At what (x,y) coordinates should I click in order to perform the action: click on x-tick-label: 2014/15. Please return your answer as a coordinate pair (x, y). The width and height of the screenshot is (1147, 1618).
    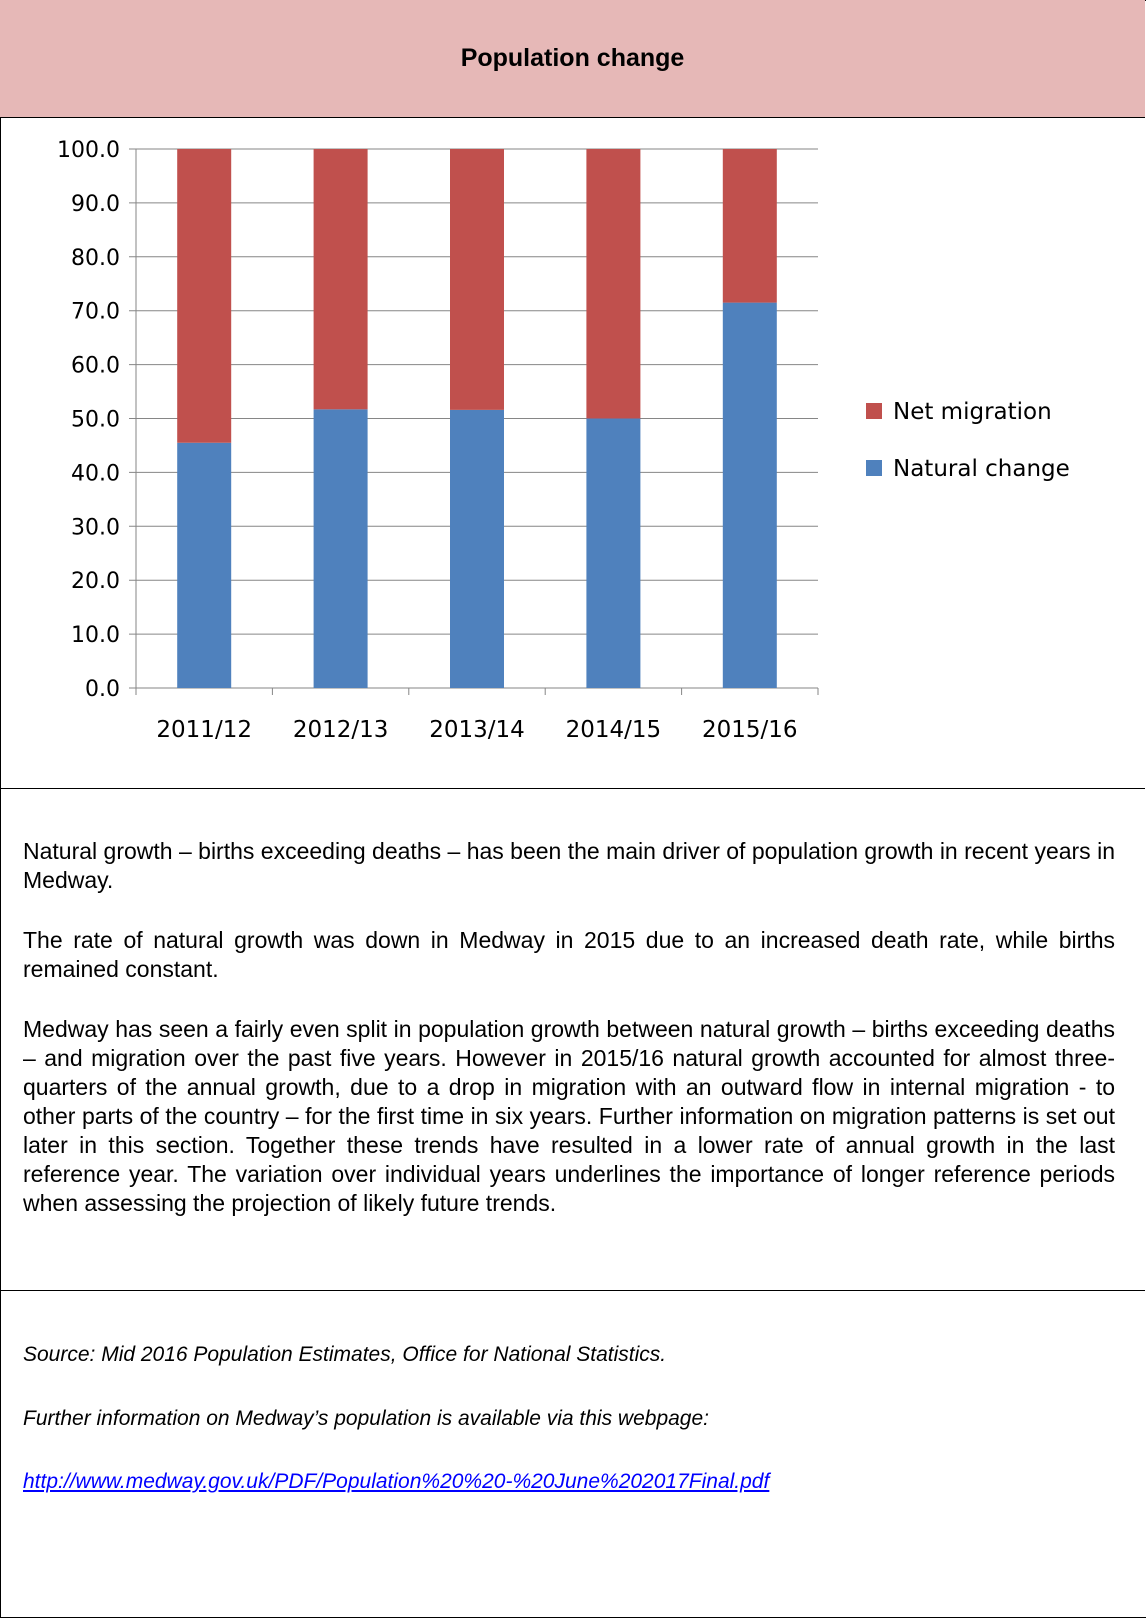
    Looking at the image, I should click on (614, 730).